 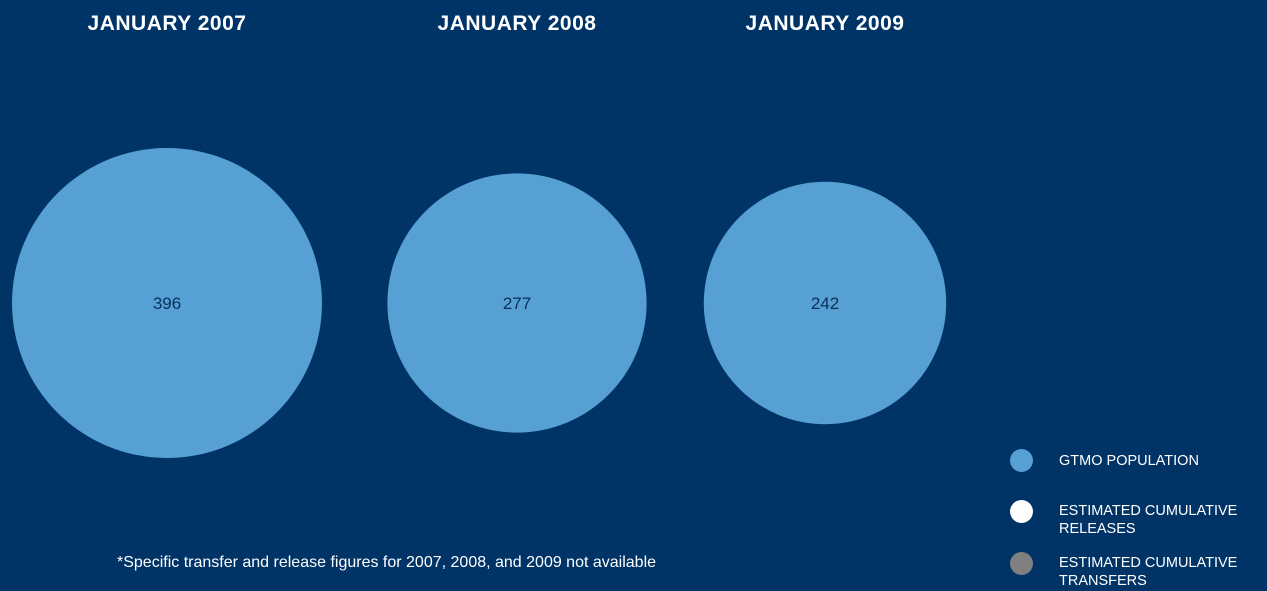 What do you see at coordinates (825, 23) in the screenshot?
I see `year-title: JANUARY 2009` at bounding box center [825, 23].